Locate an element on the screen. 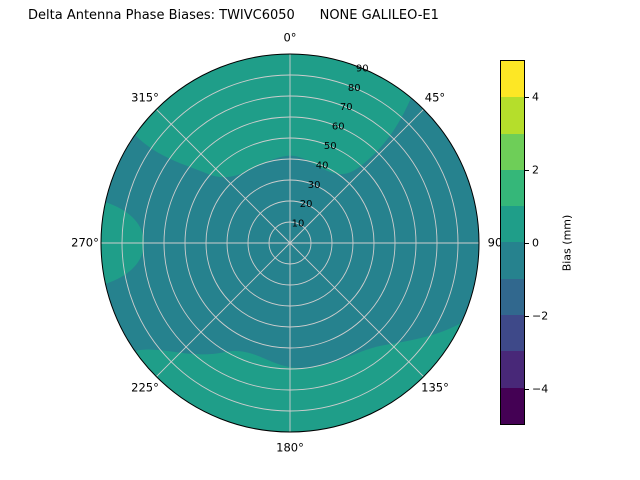 This screenshot has height=480, width=640. colorbar-tick-label: −2 is located at coordinates (540, 315).